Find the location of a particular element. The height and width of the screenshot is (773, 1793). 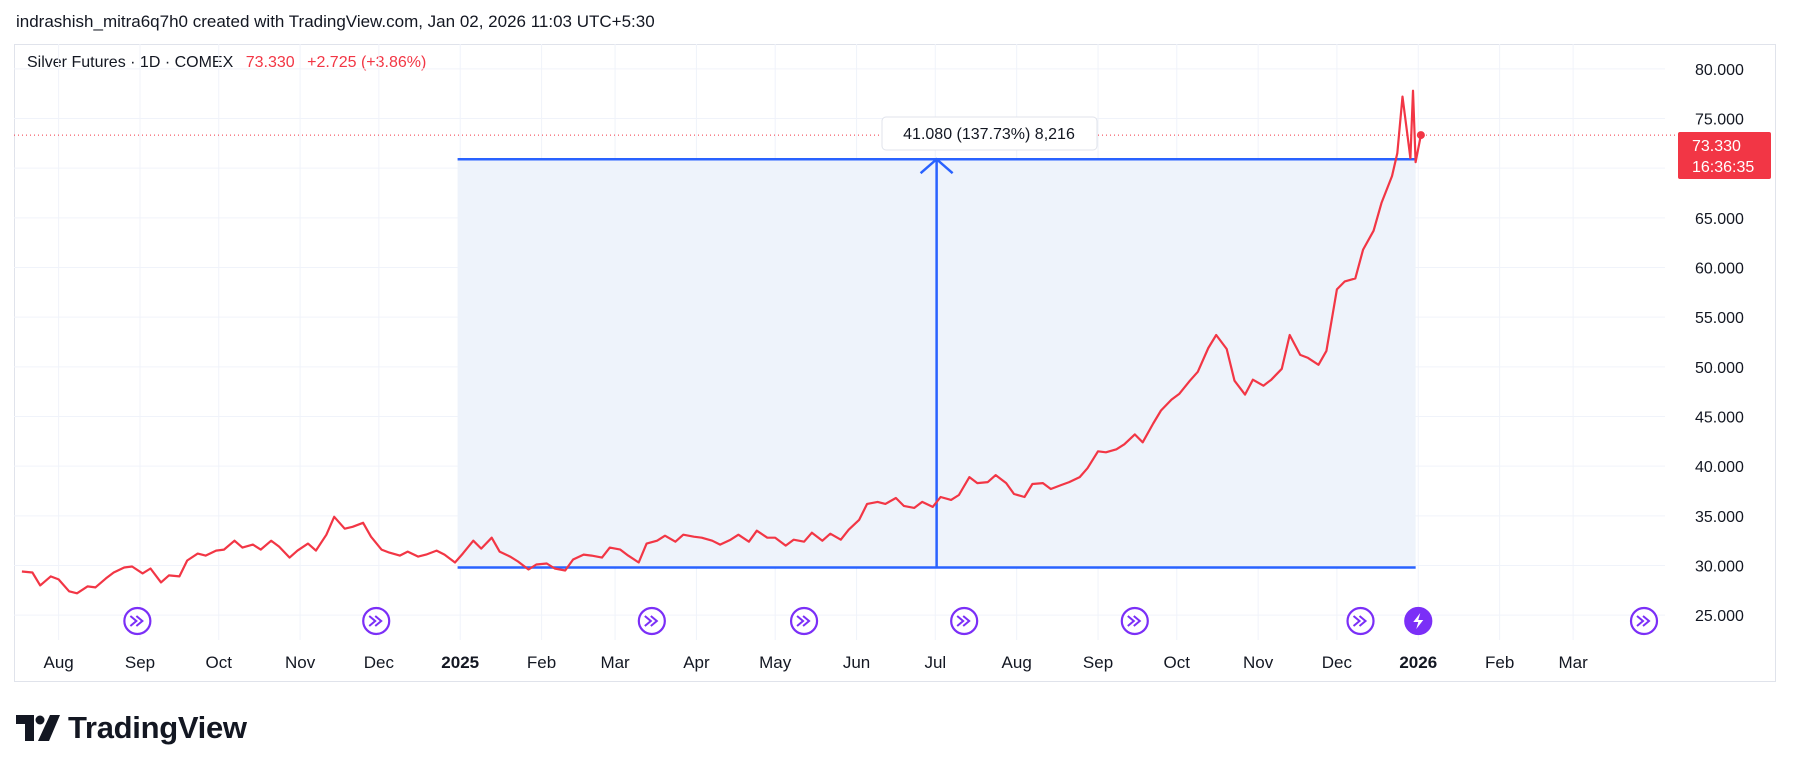

tradingview-logo: TradingView is located at coordinates (131, 728).